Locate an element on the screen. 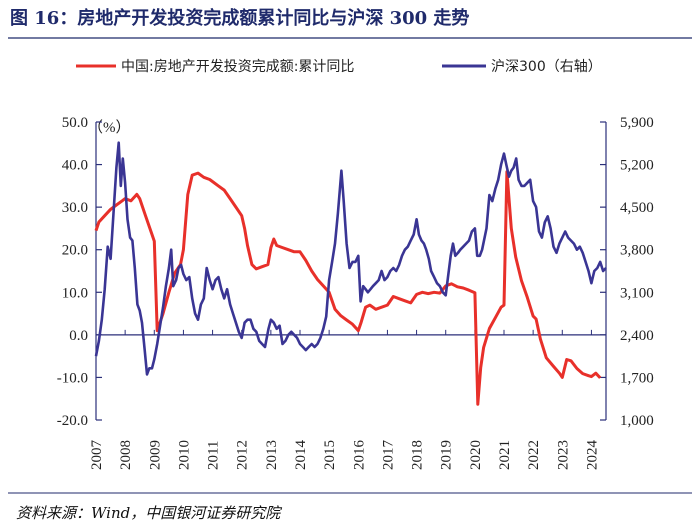 This screenshot has width=700, height=531. left-ticks: 50.0 40.0 30.0 20.0 10.0 0.0 -10.0 -20.0 is located at coordinates (79, 272).